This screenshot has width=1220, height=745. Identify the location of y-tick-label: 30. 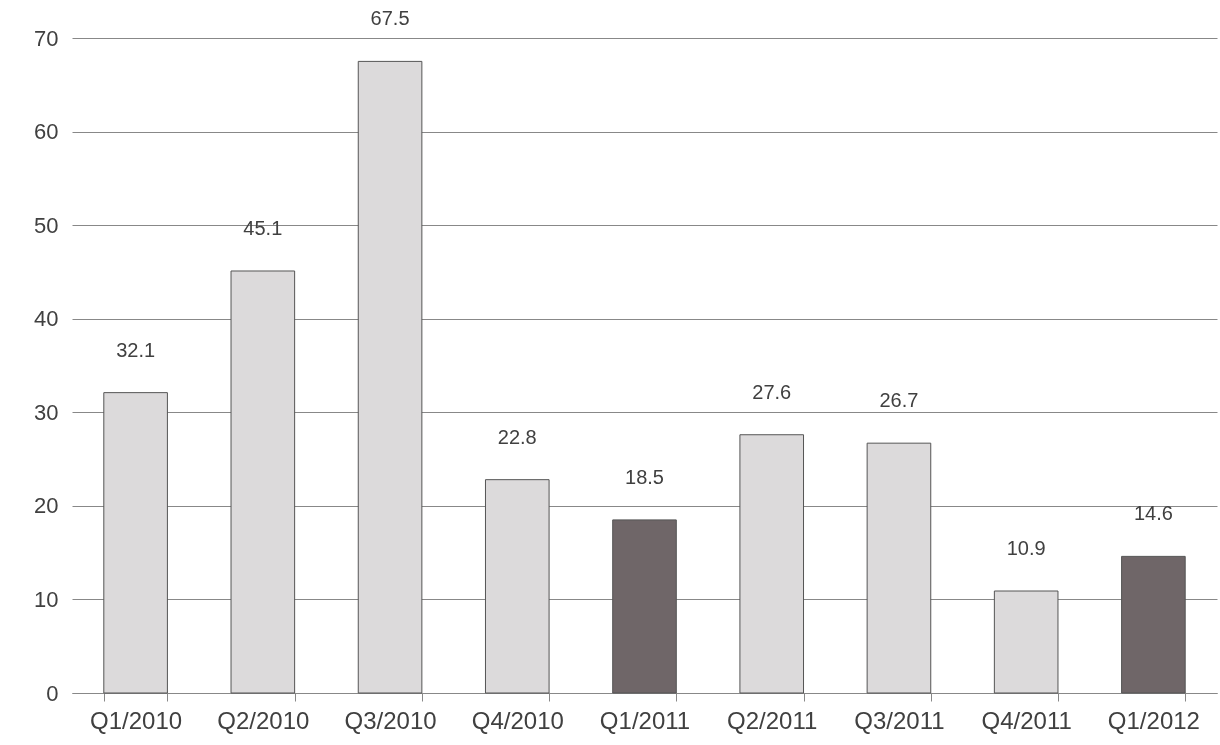
(46, 412).